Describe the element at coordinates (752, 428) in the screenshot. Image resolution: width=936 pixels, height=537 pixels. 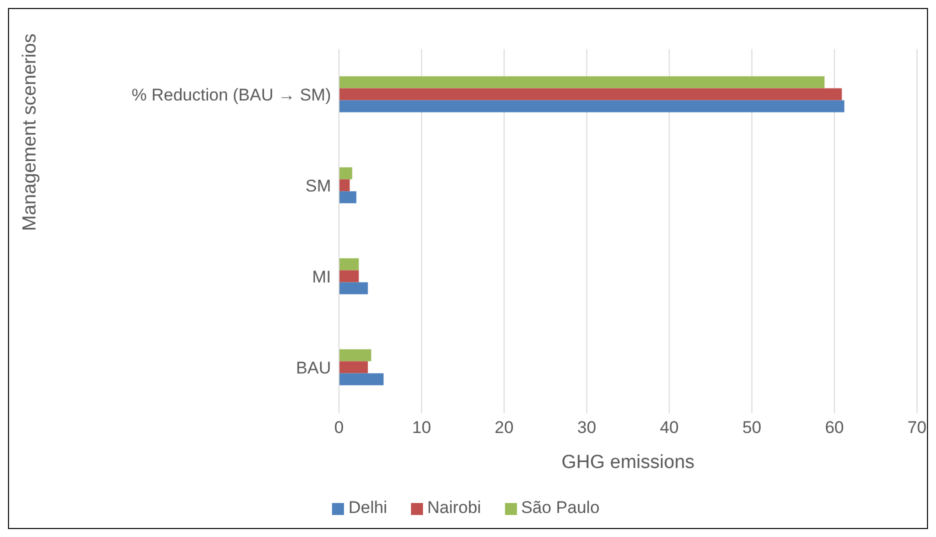
I see `x-tick-label: 50` at that location.